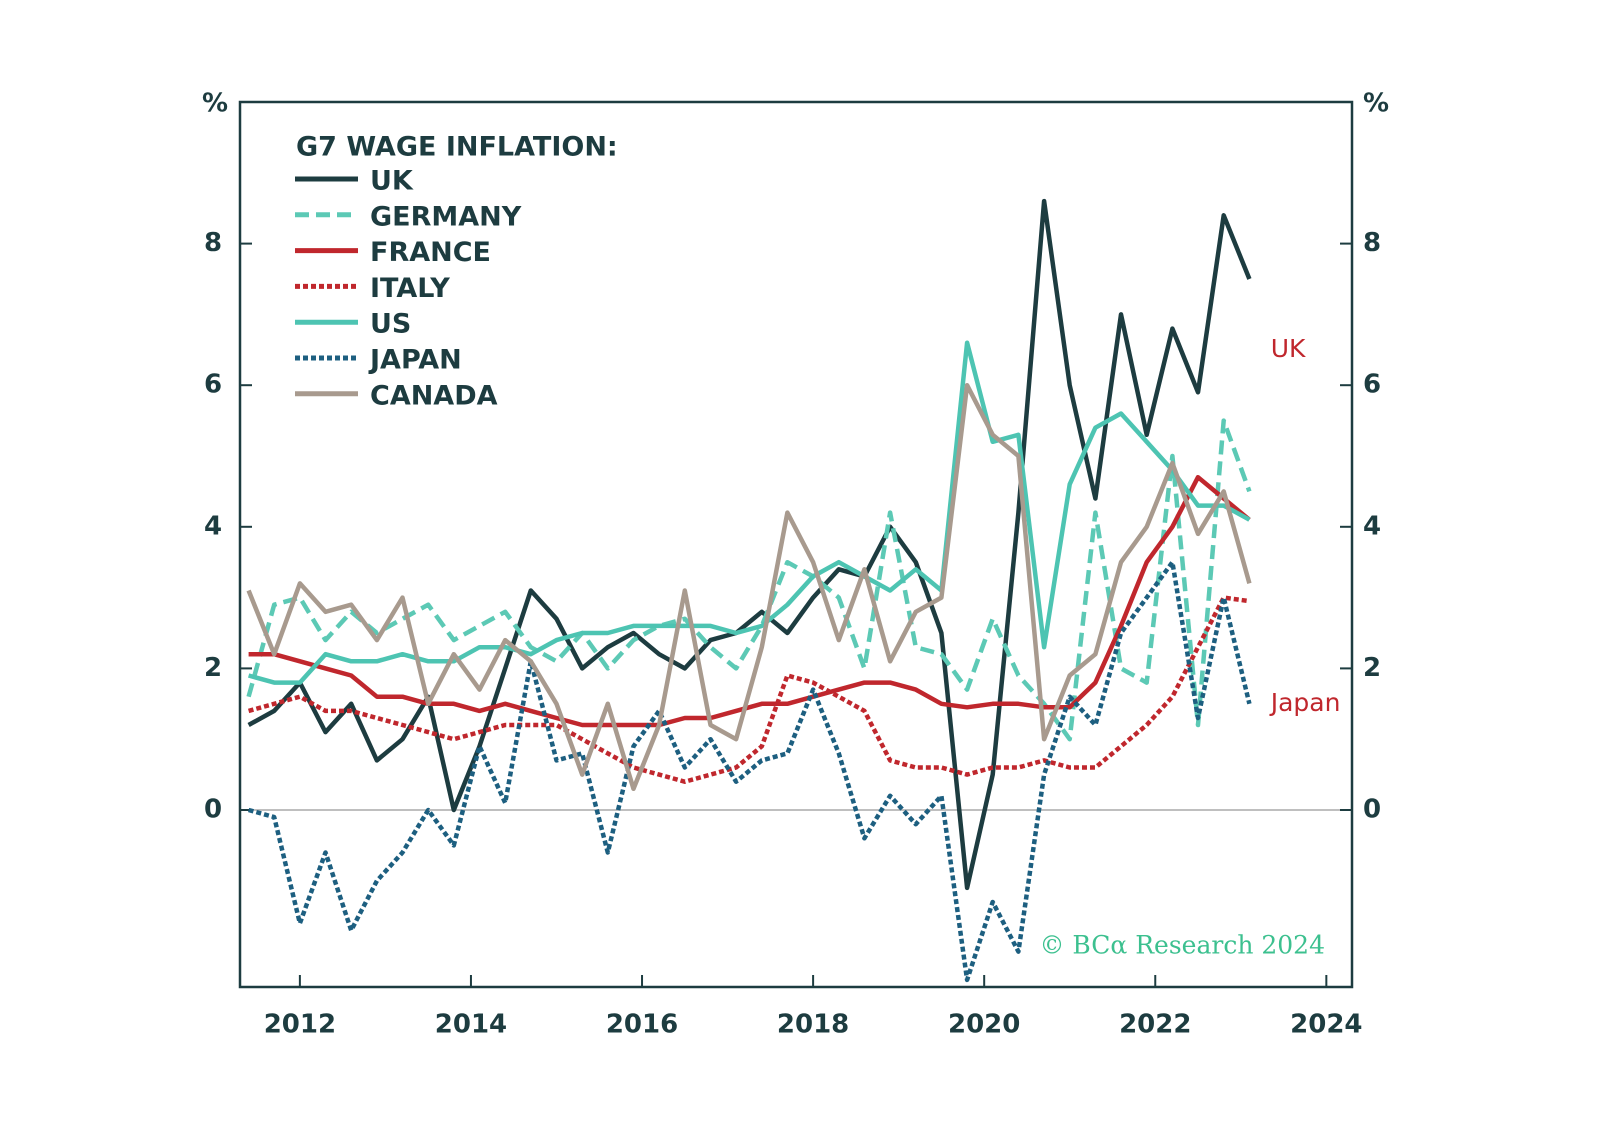 This screenshot has height=1144, width=1598. Describe the element at coordinates (213, 385) in the screenshot. I see `y-tick-label: 6` at that location.